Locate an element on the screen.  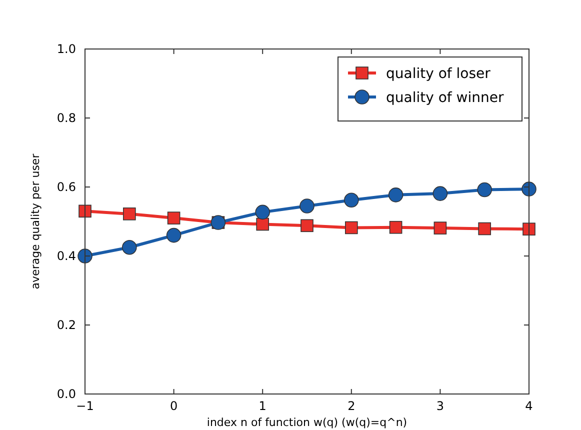
legend-label: quality of loser is located at coordinates (438, 74).